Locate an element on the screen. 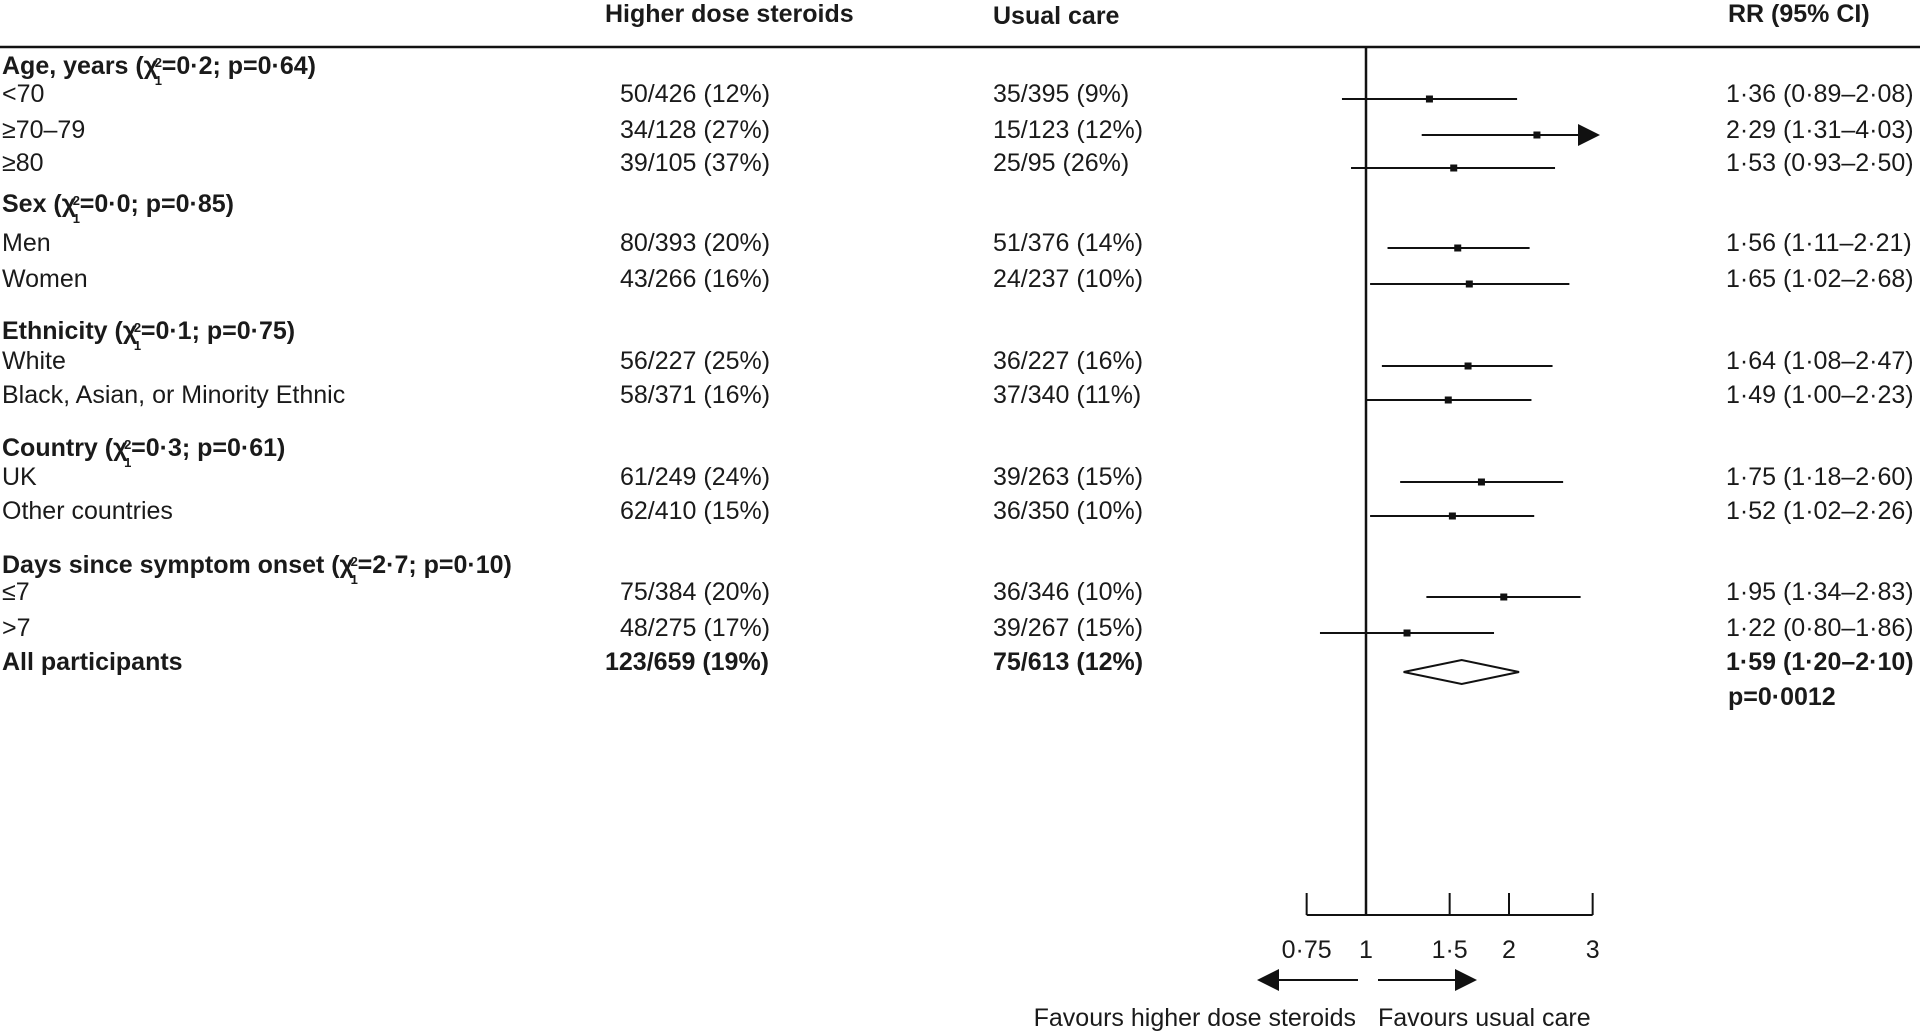  control-events: 36/227 (16%) is located at coordinates (1068, 361).